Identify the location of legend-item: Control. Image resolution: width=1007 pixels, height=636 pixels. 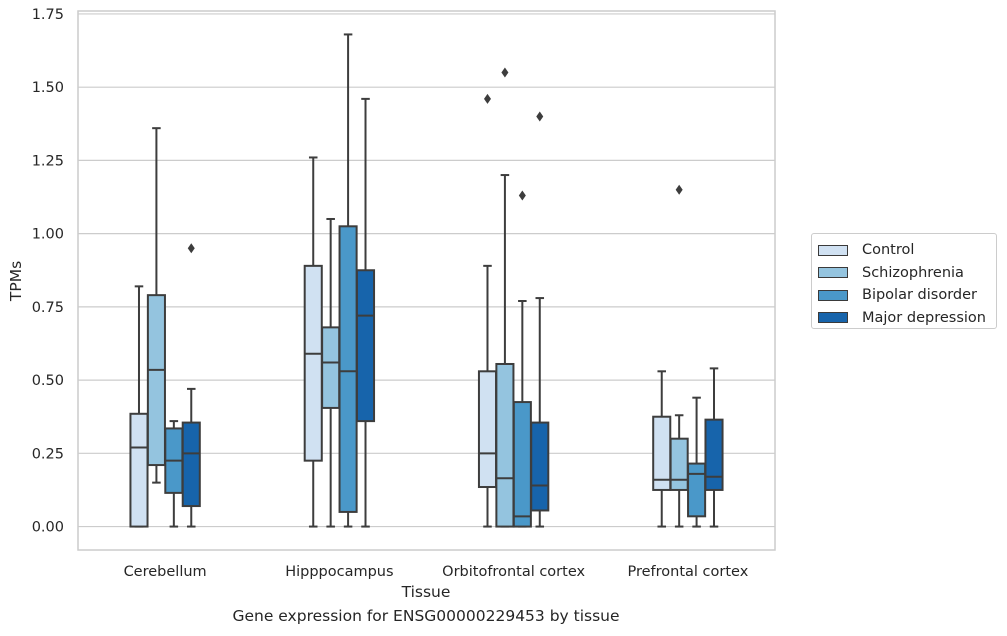
(907, 250).